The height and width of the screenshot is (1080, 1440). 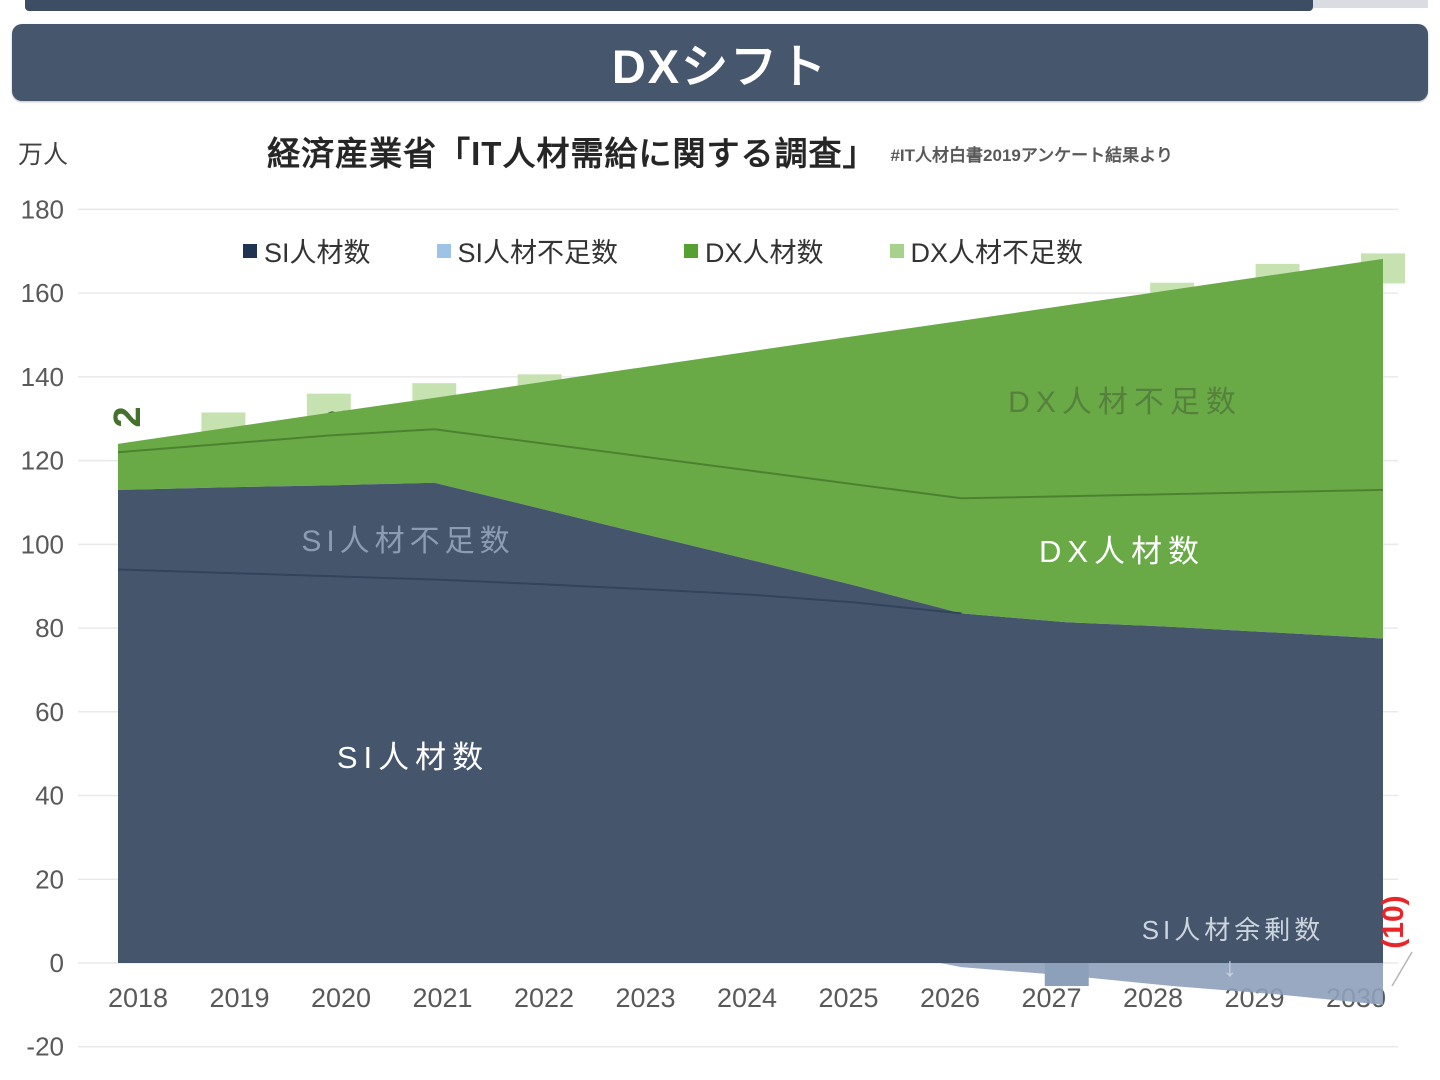 I want to click on title-bar: DXシフト, so click(x=720, y=62).